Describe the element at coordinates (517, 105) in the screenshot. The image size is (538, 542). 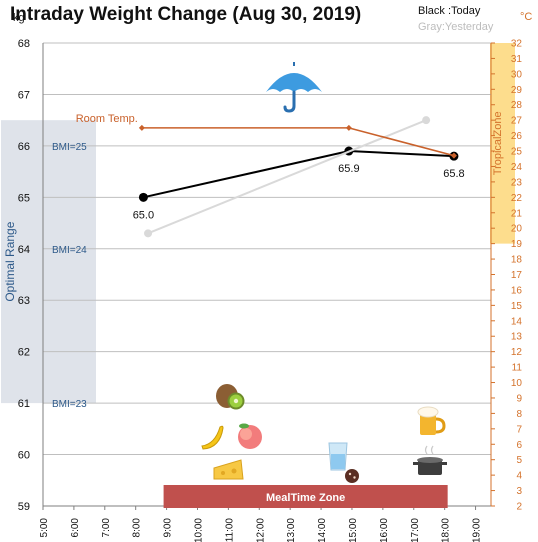
I see `y-right-tick-label: 28` at that location.